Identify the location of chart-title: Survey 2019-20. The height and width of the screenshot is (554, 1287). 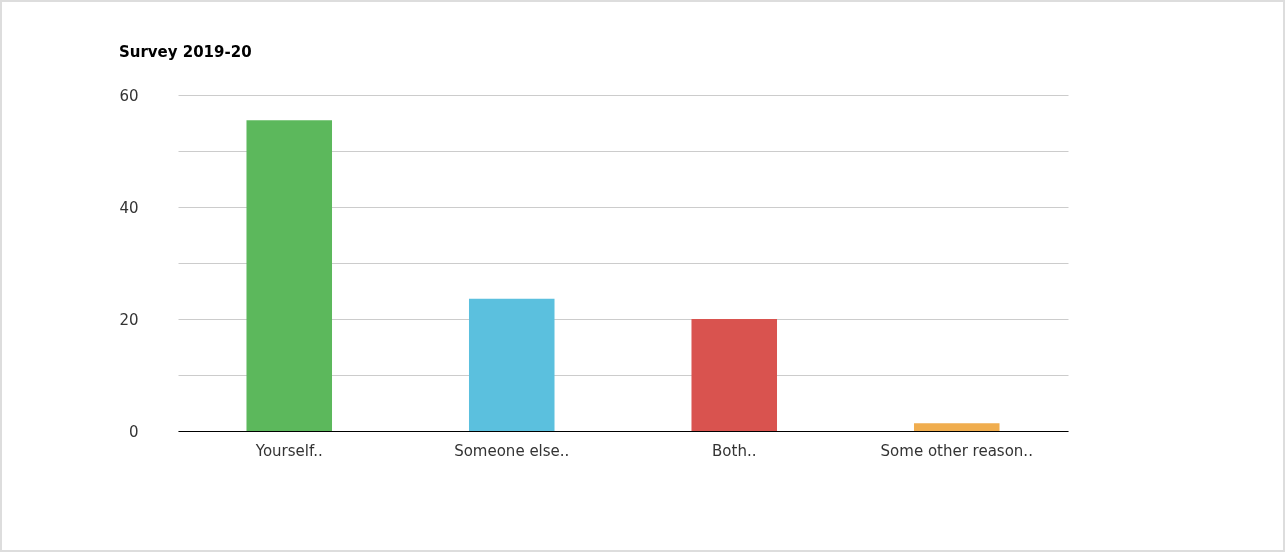
(185, 52).